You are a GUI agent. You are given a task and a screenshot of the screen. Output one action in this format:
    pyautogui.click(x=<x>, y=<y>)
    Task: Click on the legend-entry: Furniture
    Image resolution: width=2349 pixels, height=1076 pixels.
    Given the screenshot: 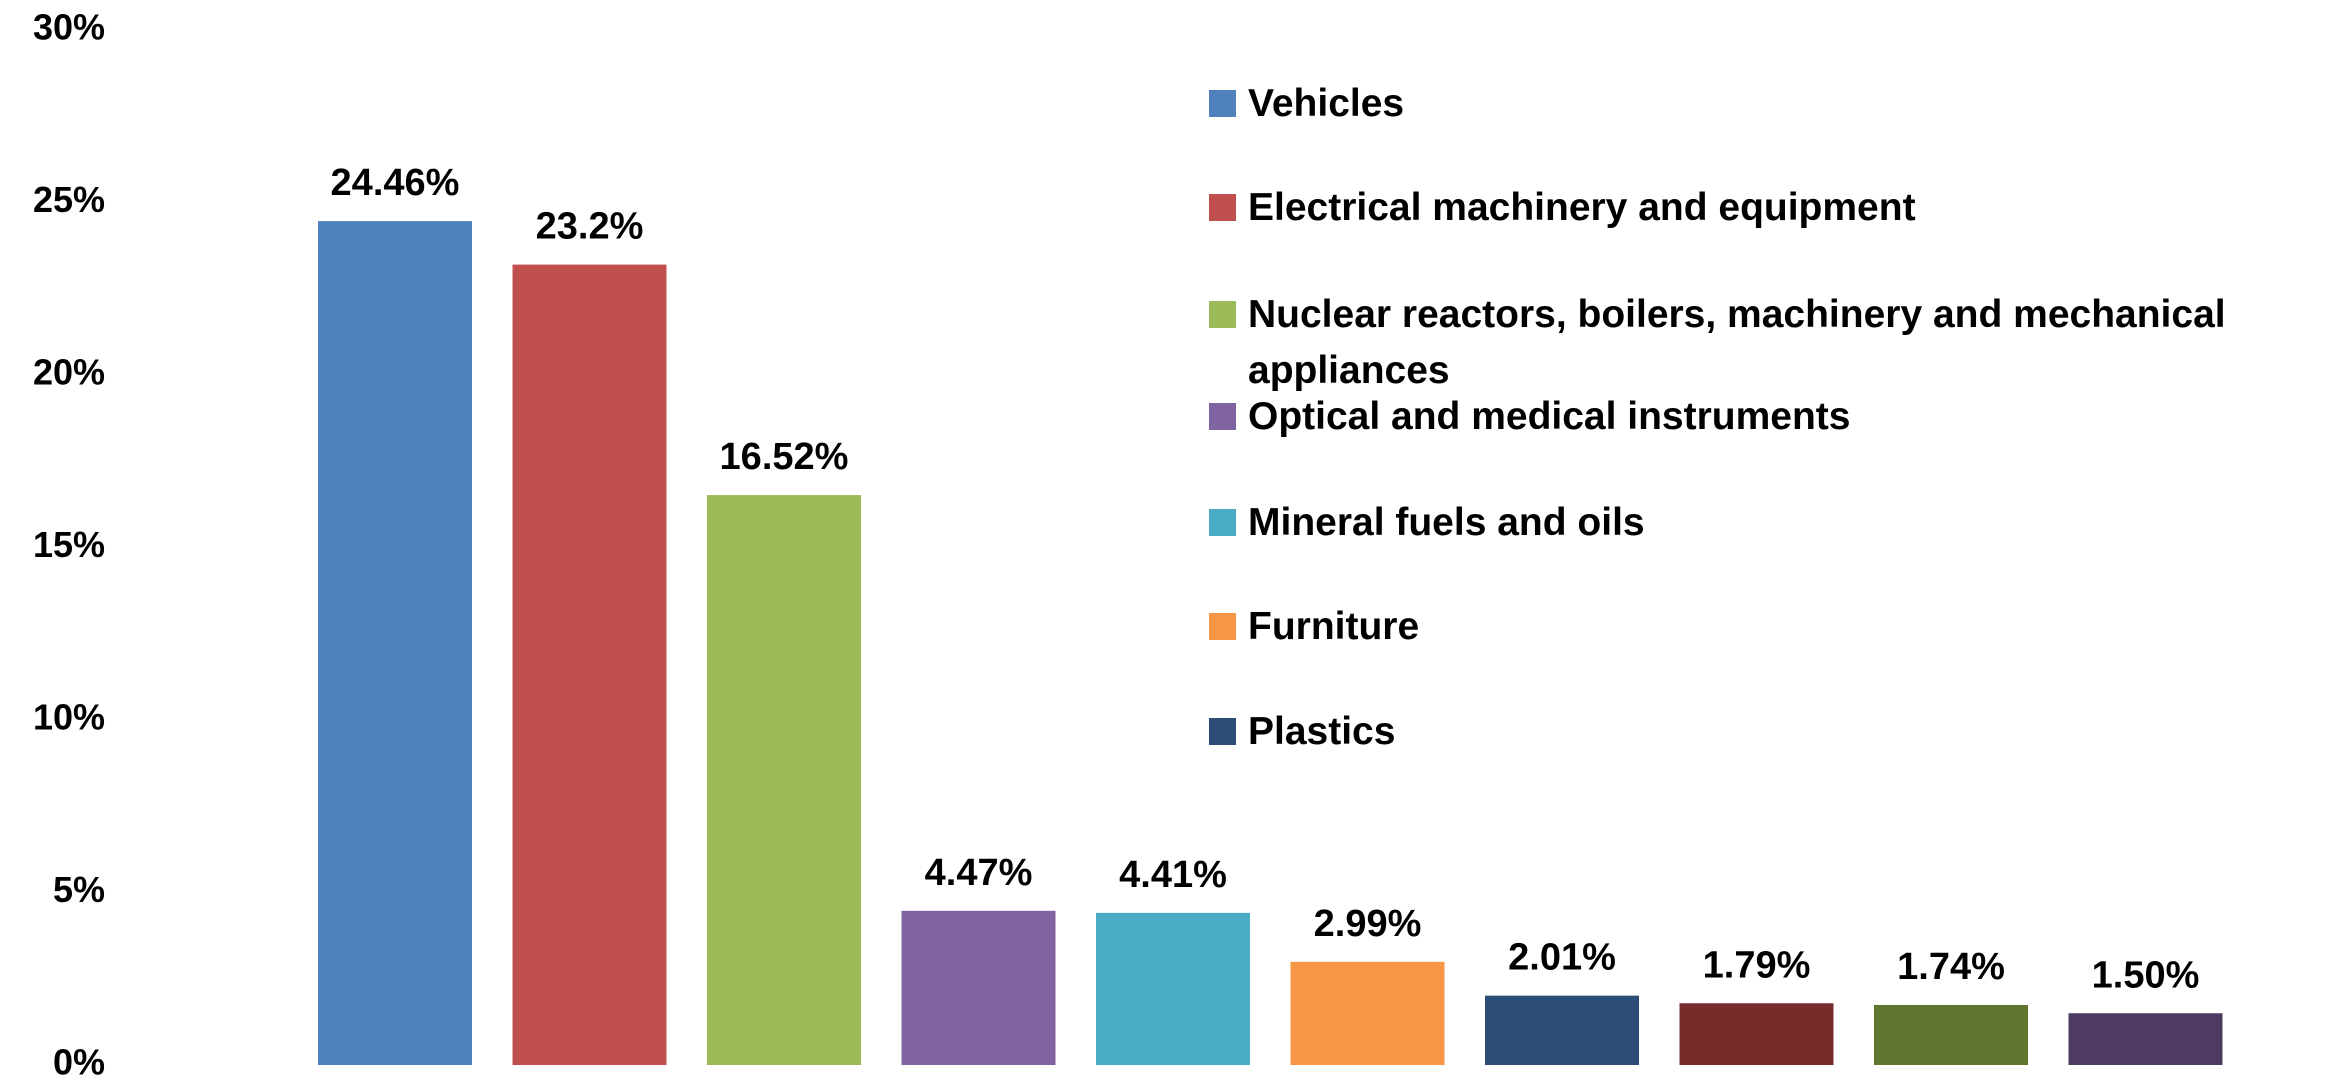 What is the action you would take?
    pyautogui.click(x=1773, y=627)
    